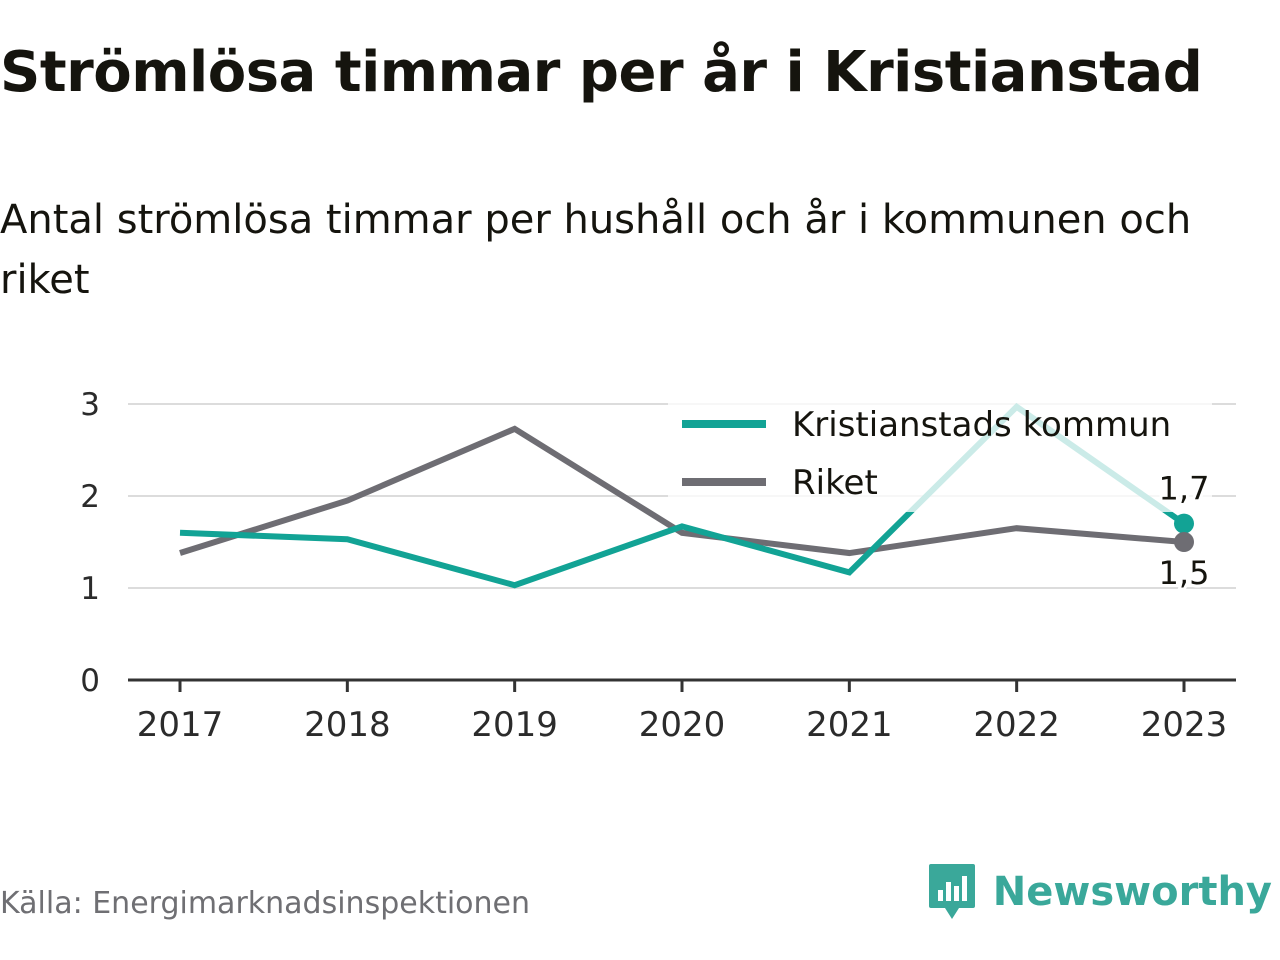 The image size is (1280, 960). Describe the element at coordinates (347, 725) in the screenshot. I see `x-tick-label: 2018` at that location.